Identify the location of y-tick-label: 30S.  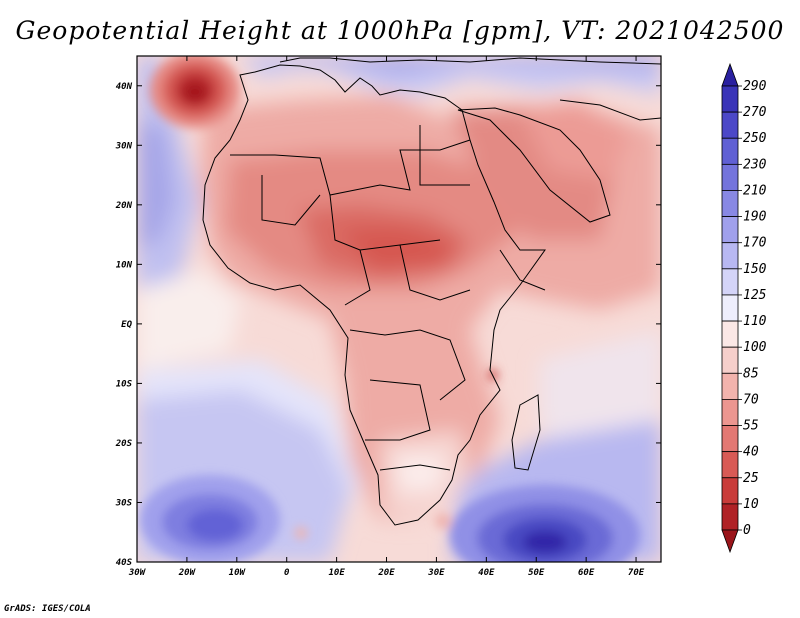
(124, 503).